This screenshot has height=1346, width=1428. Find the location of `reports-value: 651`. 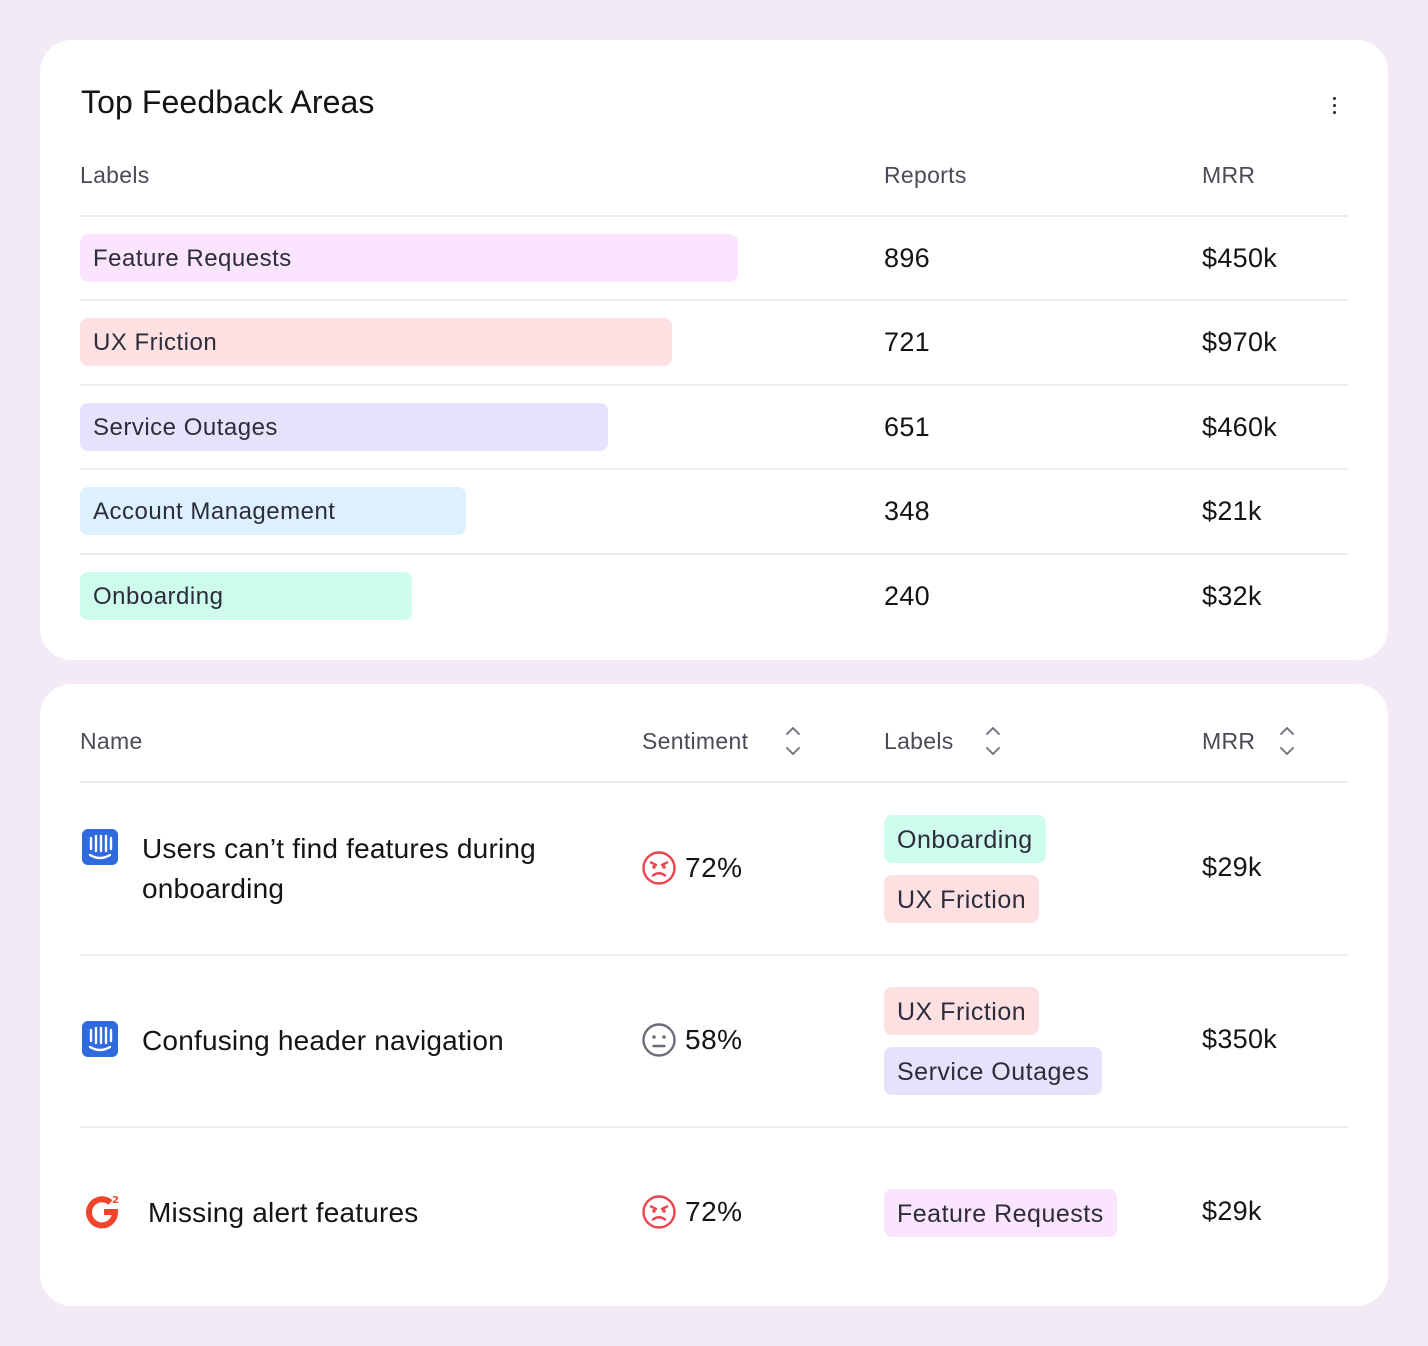

reports-value: 651 is located at coordinates (907, 427).